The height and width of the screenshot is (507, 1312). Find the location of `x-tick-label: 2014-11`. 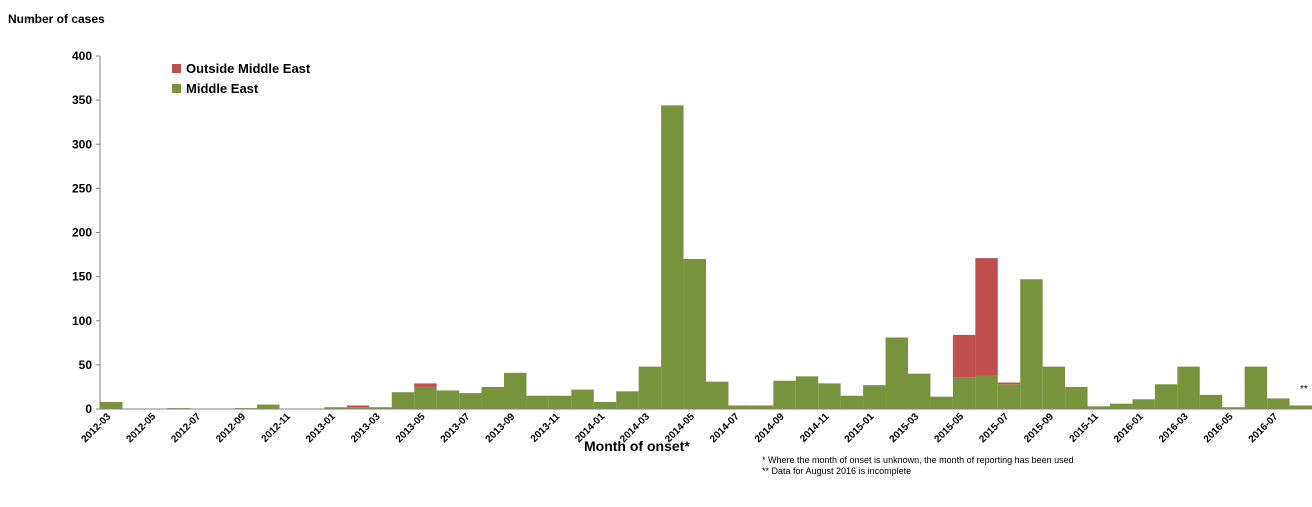

x-tick-label: 2014-11 is located at coordinates (815, 428).